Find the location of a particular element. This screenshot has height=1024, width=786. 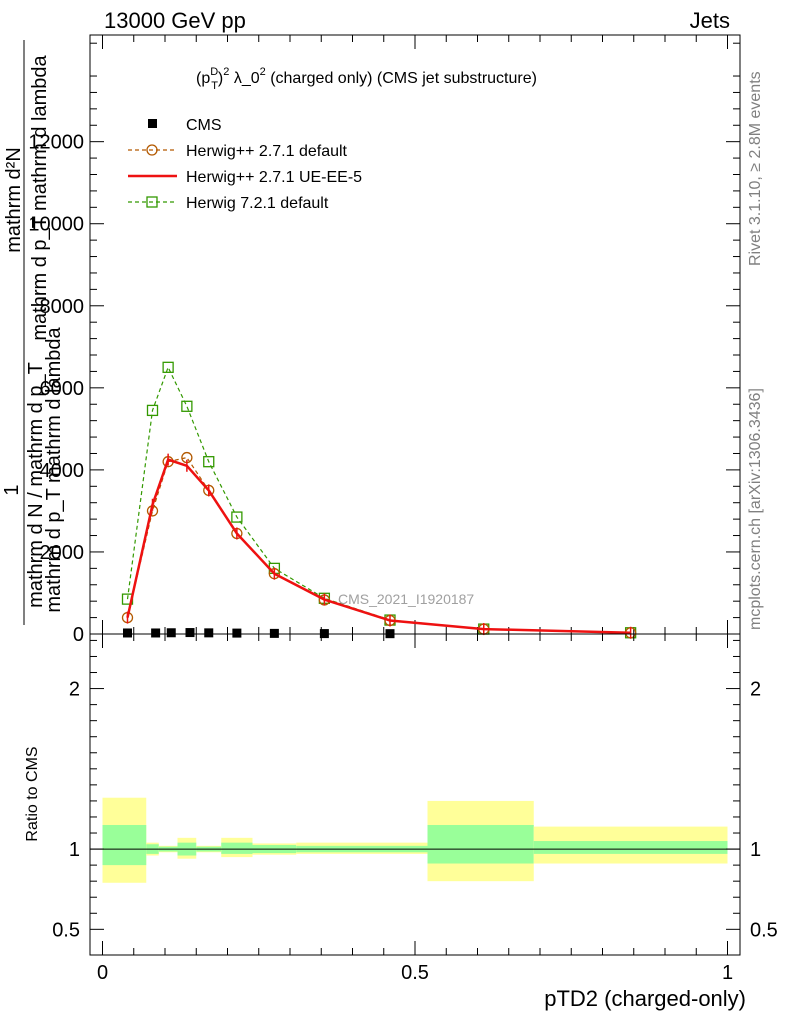

main-ytick-label: 8000 is located at coordinates (62, 307).